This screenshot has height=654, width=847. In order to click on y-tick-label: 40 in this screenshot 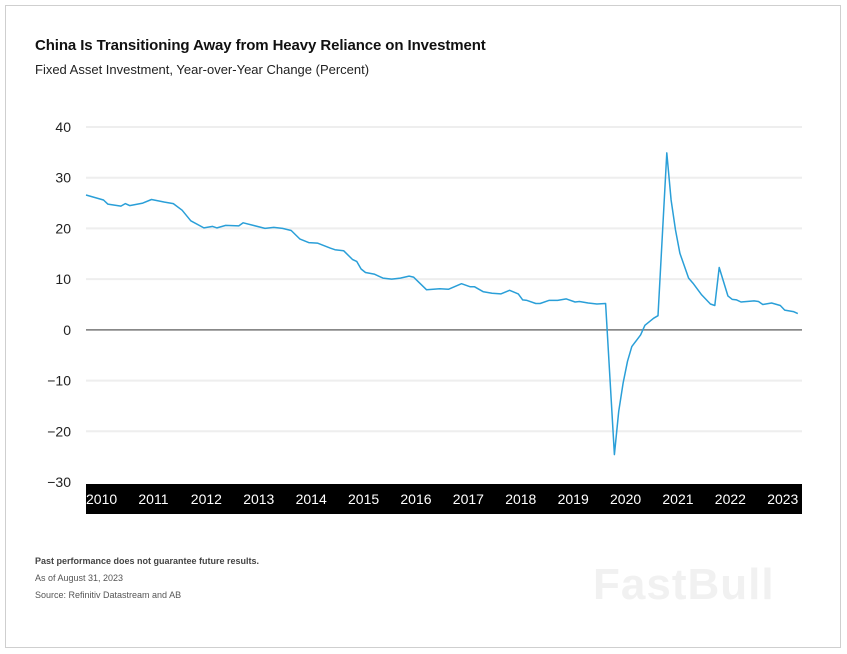, I will do `click(63, 127)`.